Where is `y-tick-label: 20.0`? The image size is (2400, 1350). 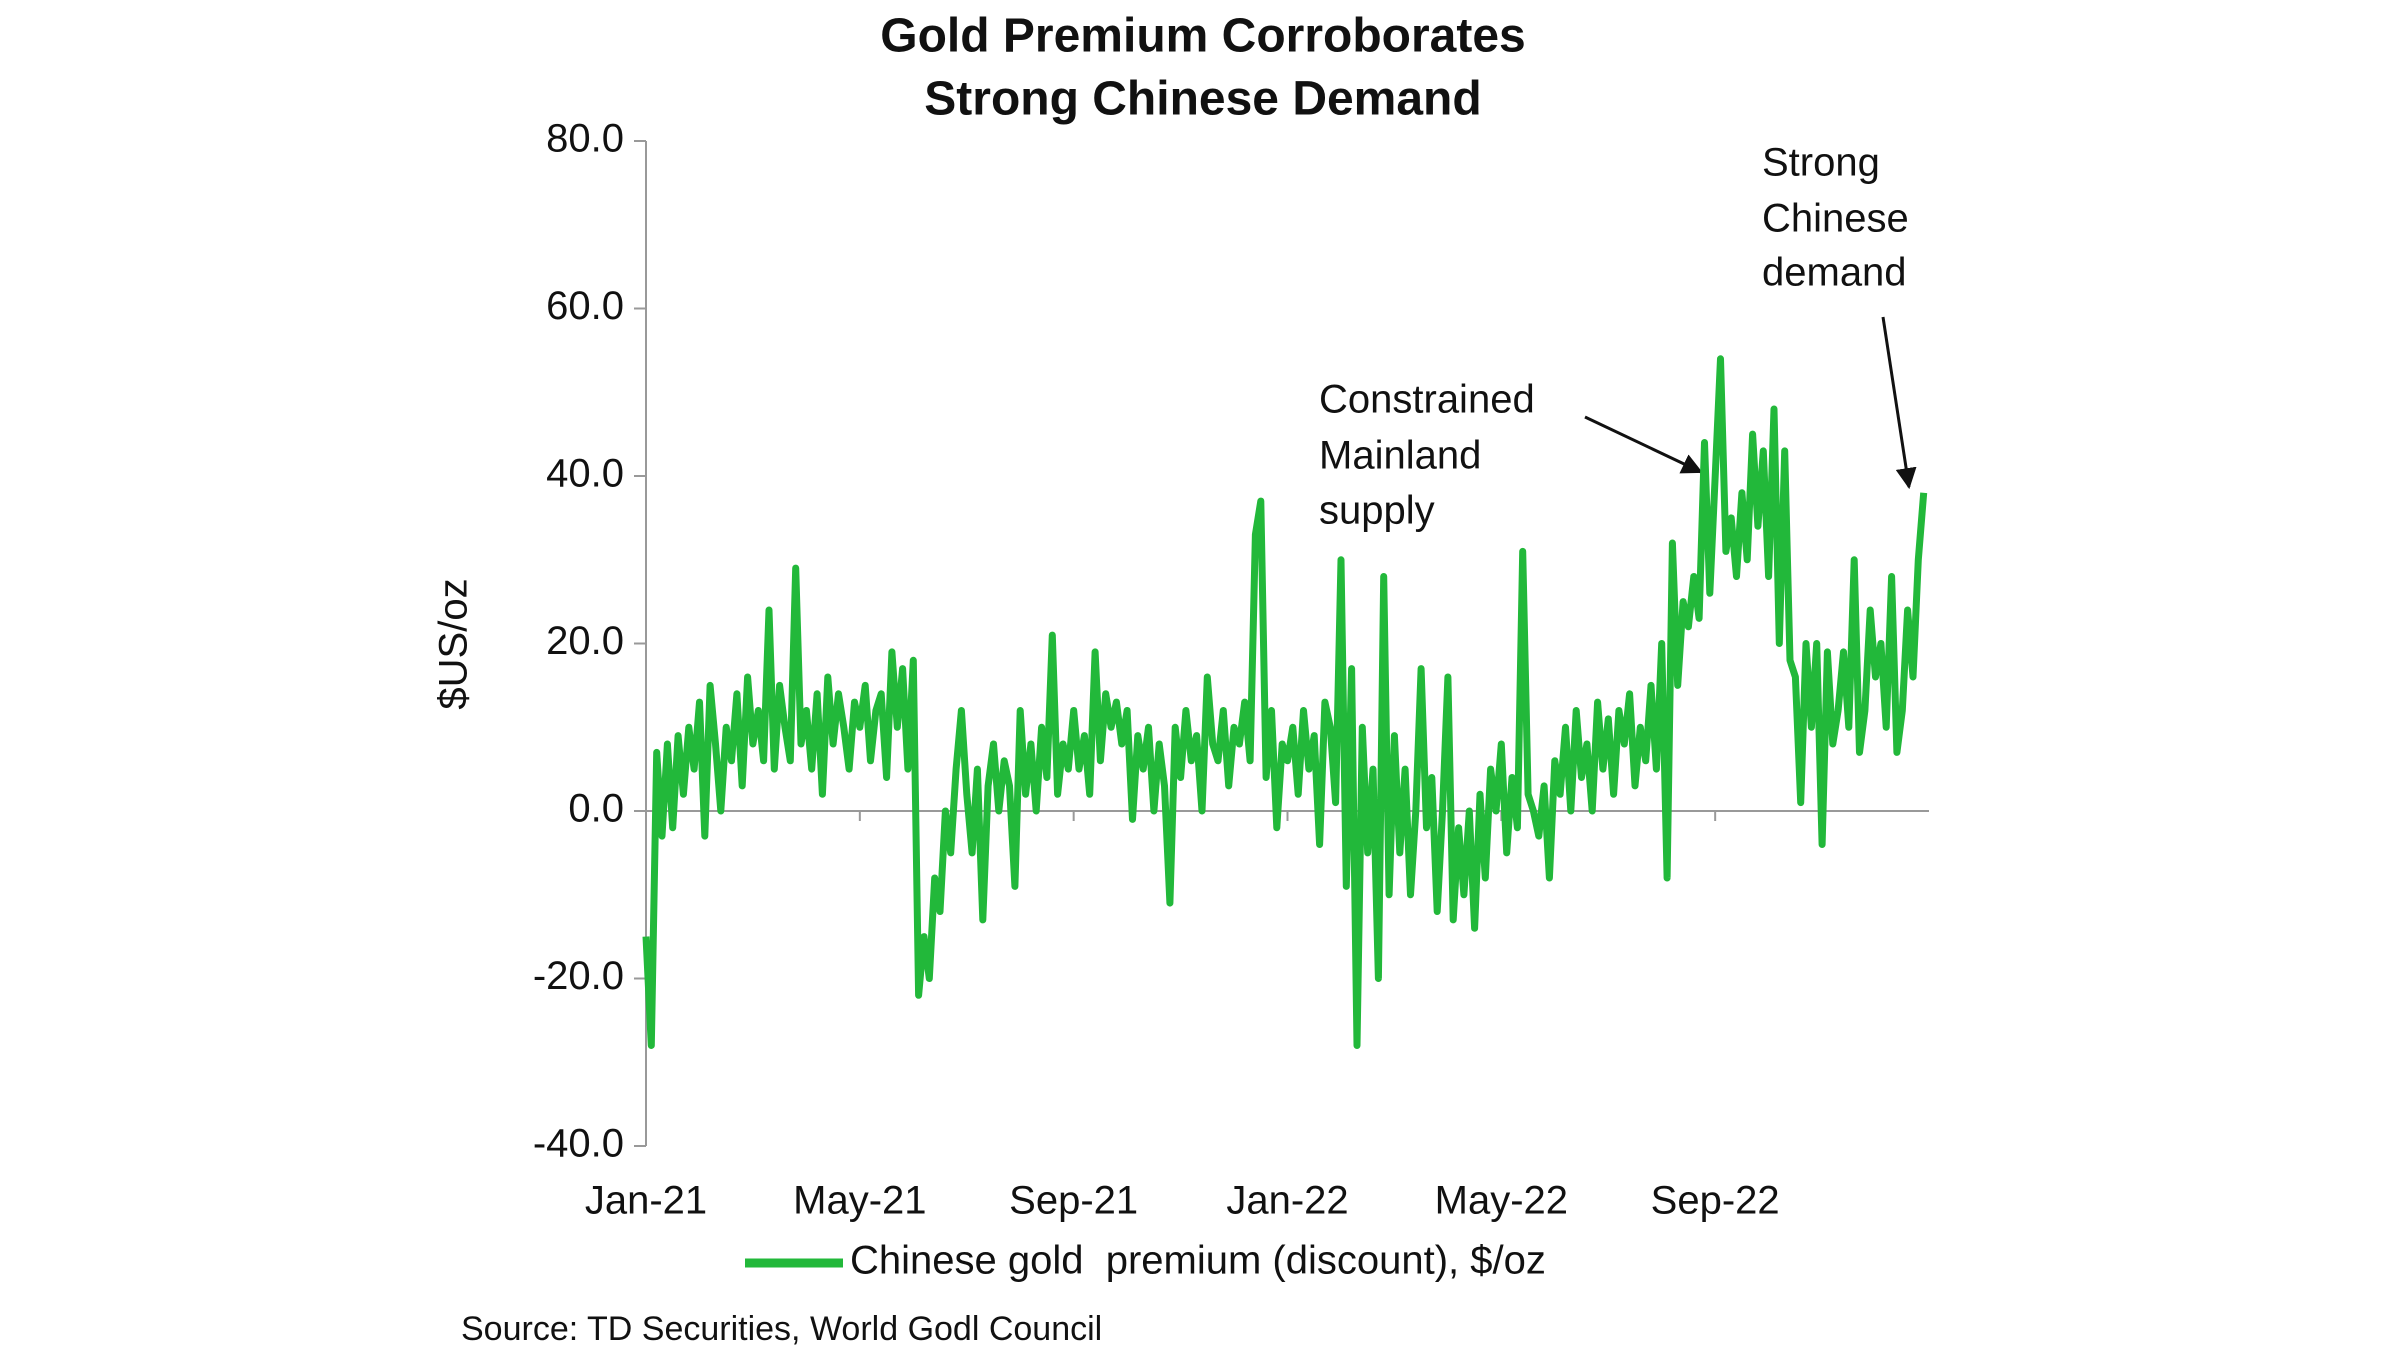 y-tick-label: 20.0 is located at coordinates (585, 641).